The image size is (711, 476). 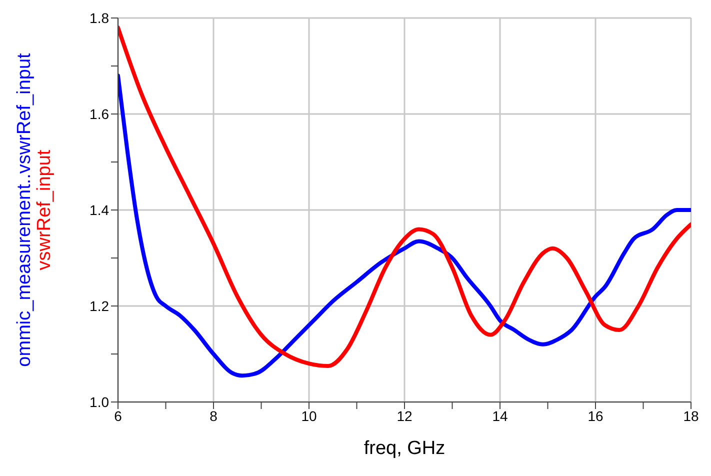 I want to click on text: ommic_measurement..vswrRef_input, so click(x=24, y=209).